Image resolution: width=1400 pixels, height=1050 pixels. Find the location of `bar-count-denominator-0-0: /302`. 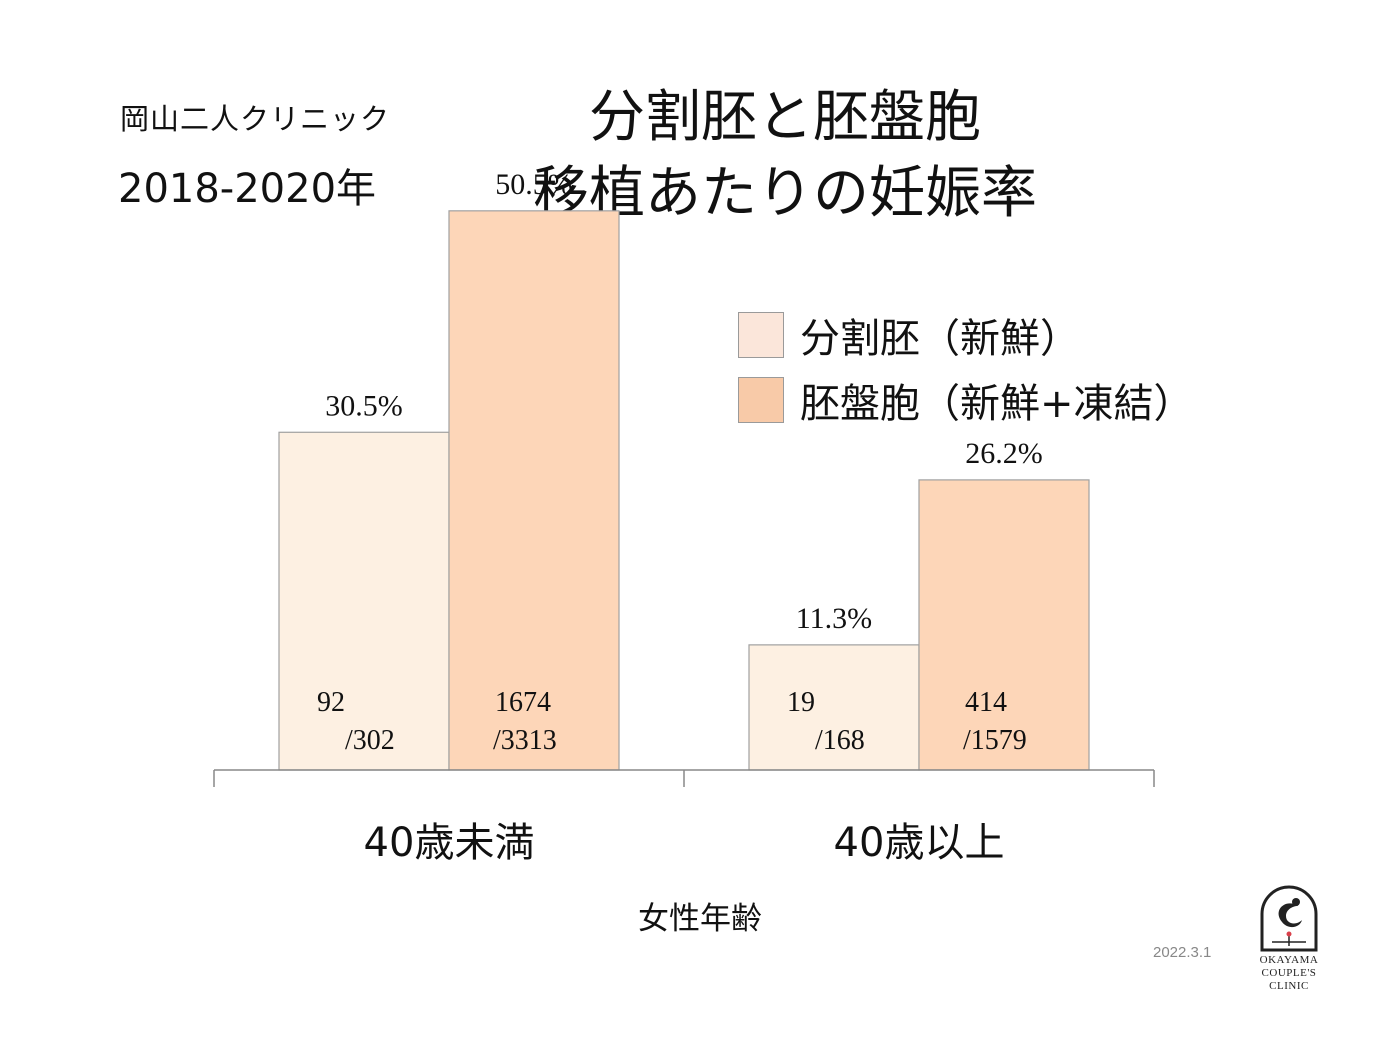

bar-count-denominator-0-0: /302 is located at coordinates (370, 740).